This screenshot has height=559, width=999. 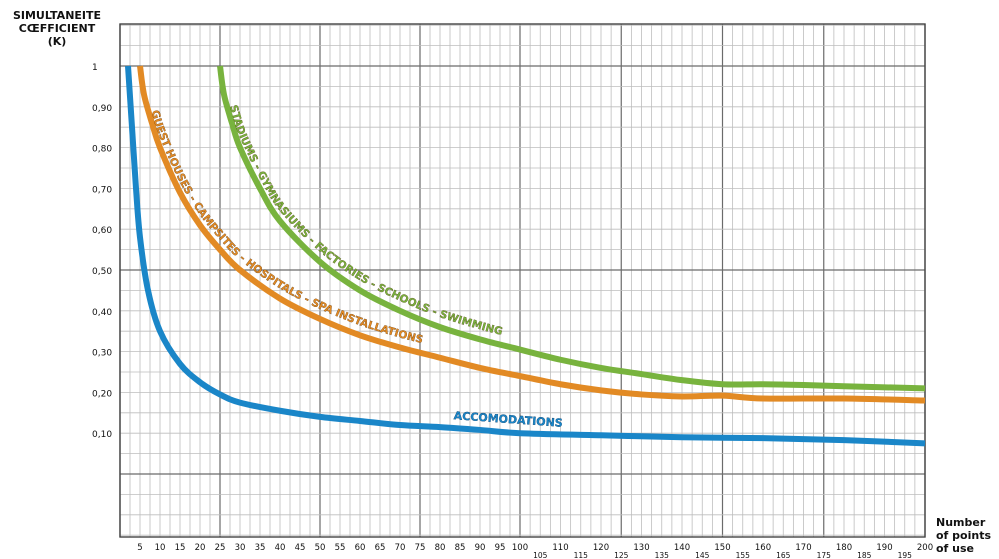 What do you see at coordinates (560, 548) in the screenshot?
I see `x-tick-label: 110` at bounding box center [560, 548].